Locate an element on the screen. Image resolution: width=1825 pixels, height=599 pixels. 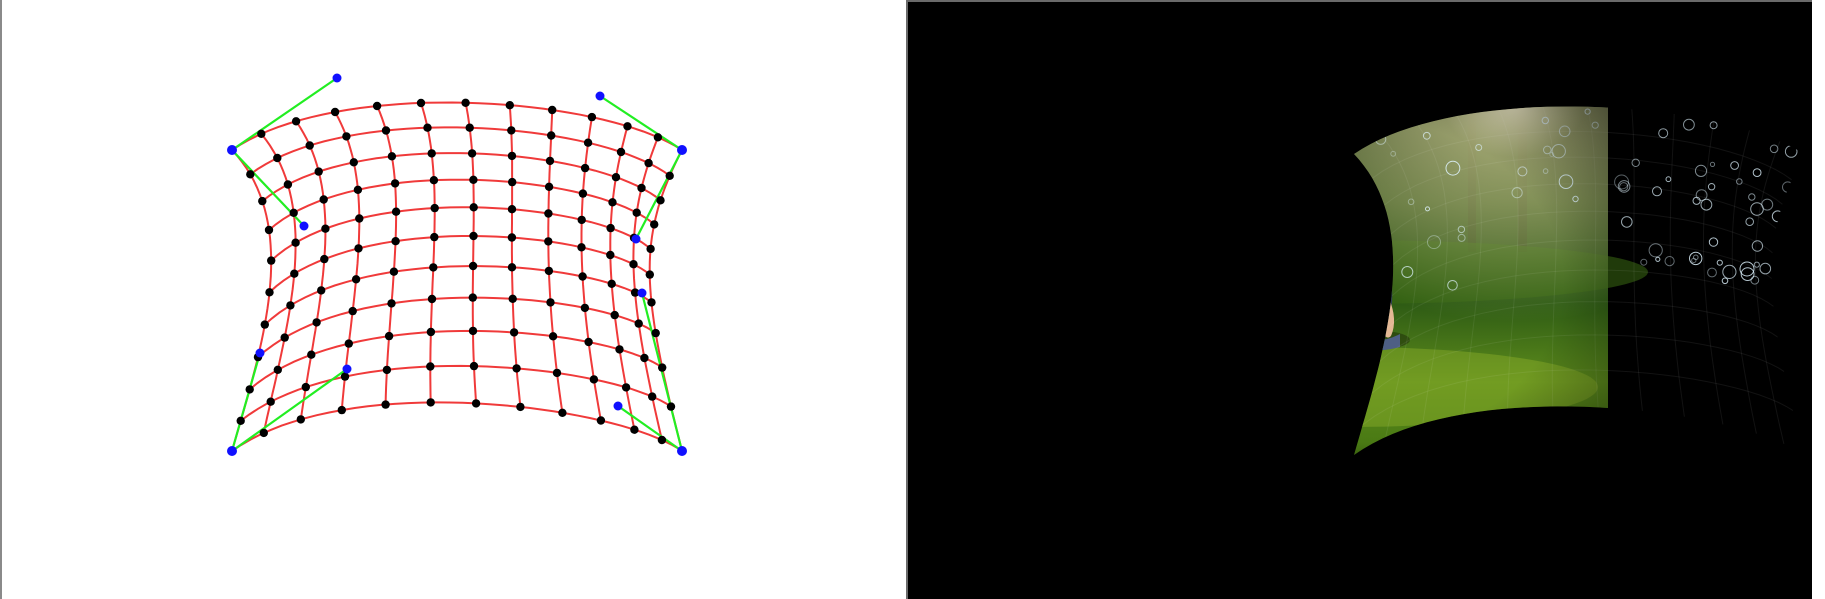
handle-point-bottom-left is located at coordinates (347, 369).